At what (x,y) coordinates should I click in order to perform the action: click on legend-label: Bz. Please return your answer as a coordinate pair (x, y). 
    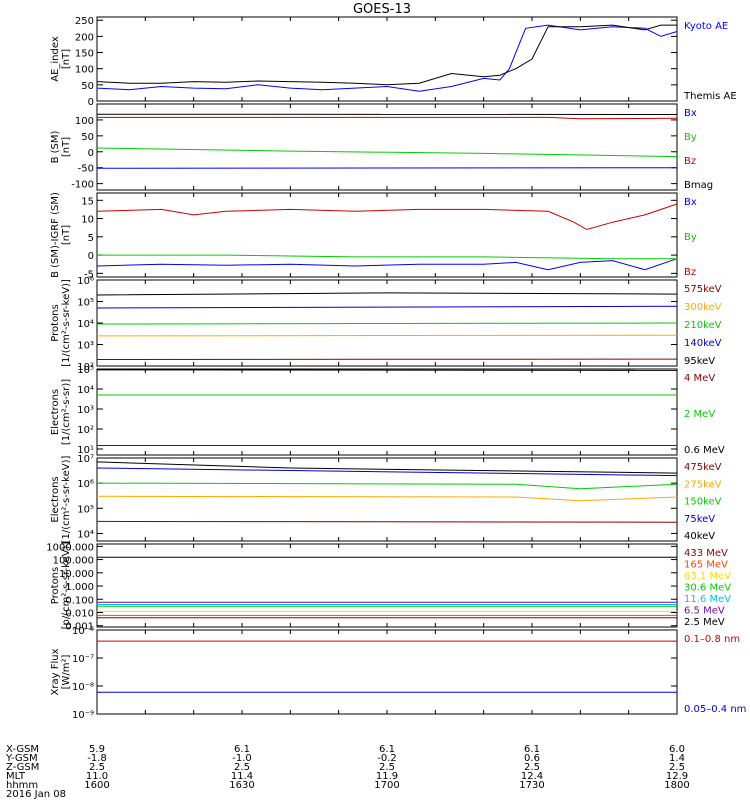
    Looking at the image, I should click on (690, 272).